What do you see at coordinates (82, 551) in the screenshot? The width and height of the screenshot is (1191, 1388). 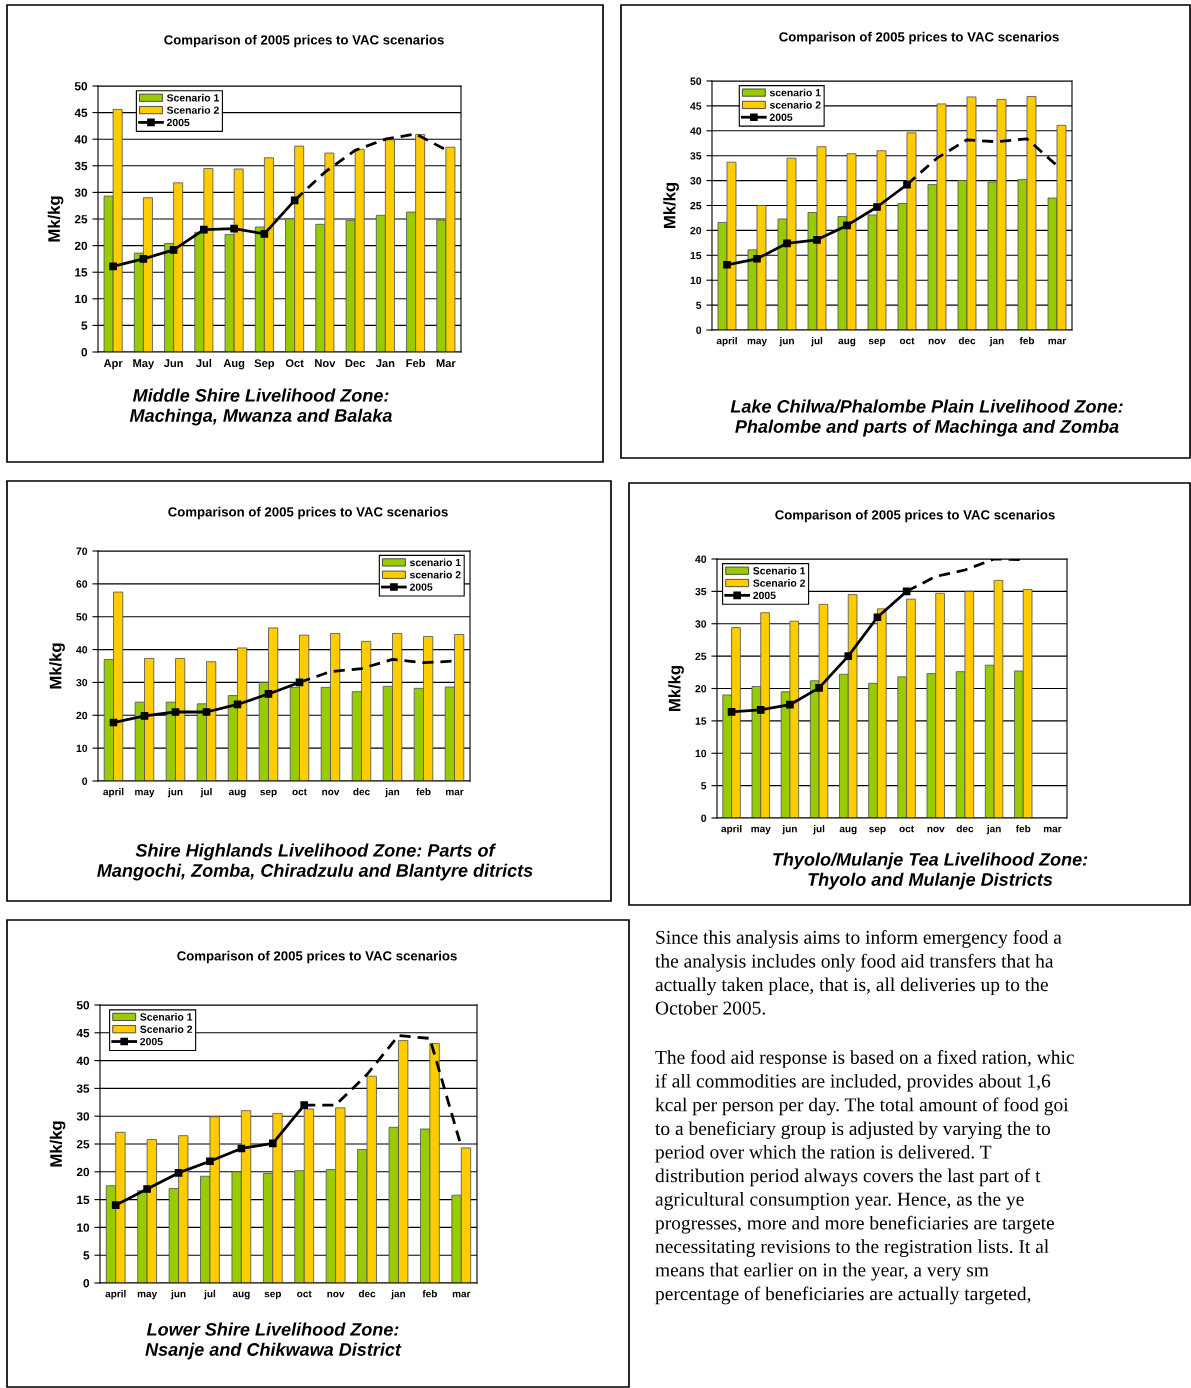 I see `y-tick-label: 70` at bounding box center [82, 551].